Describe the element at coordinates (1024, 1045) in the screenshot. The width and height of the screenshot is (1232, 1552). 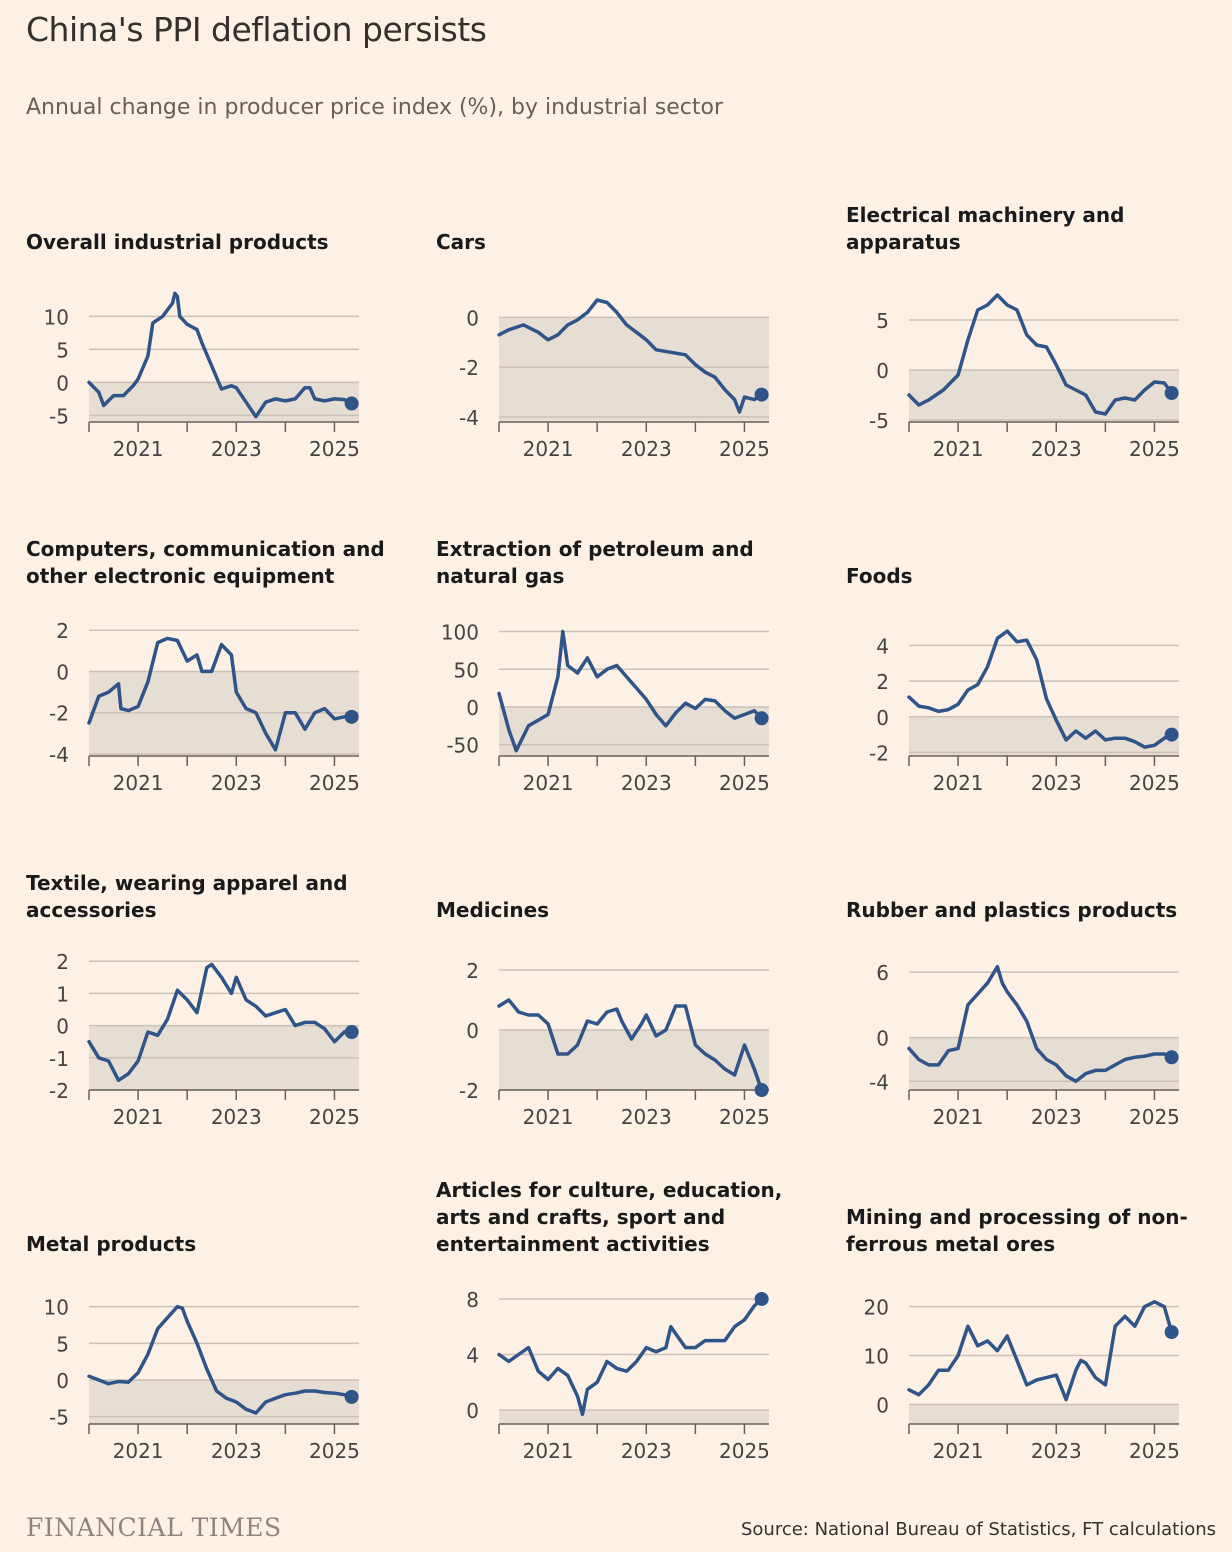
I see `line-chart: 6 0 -4 2021 2023 2025` at that location.